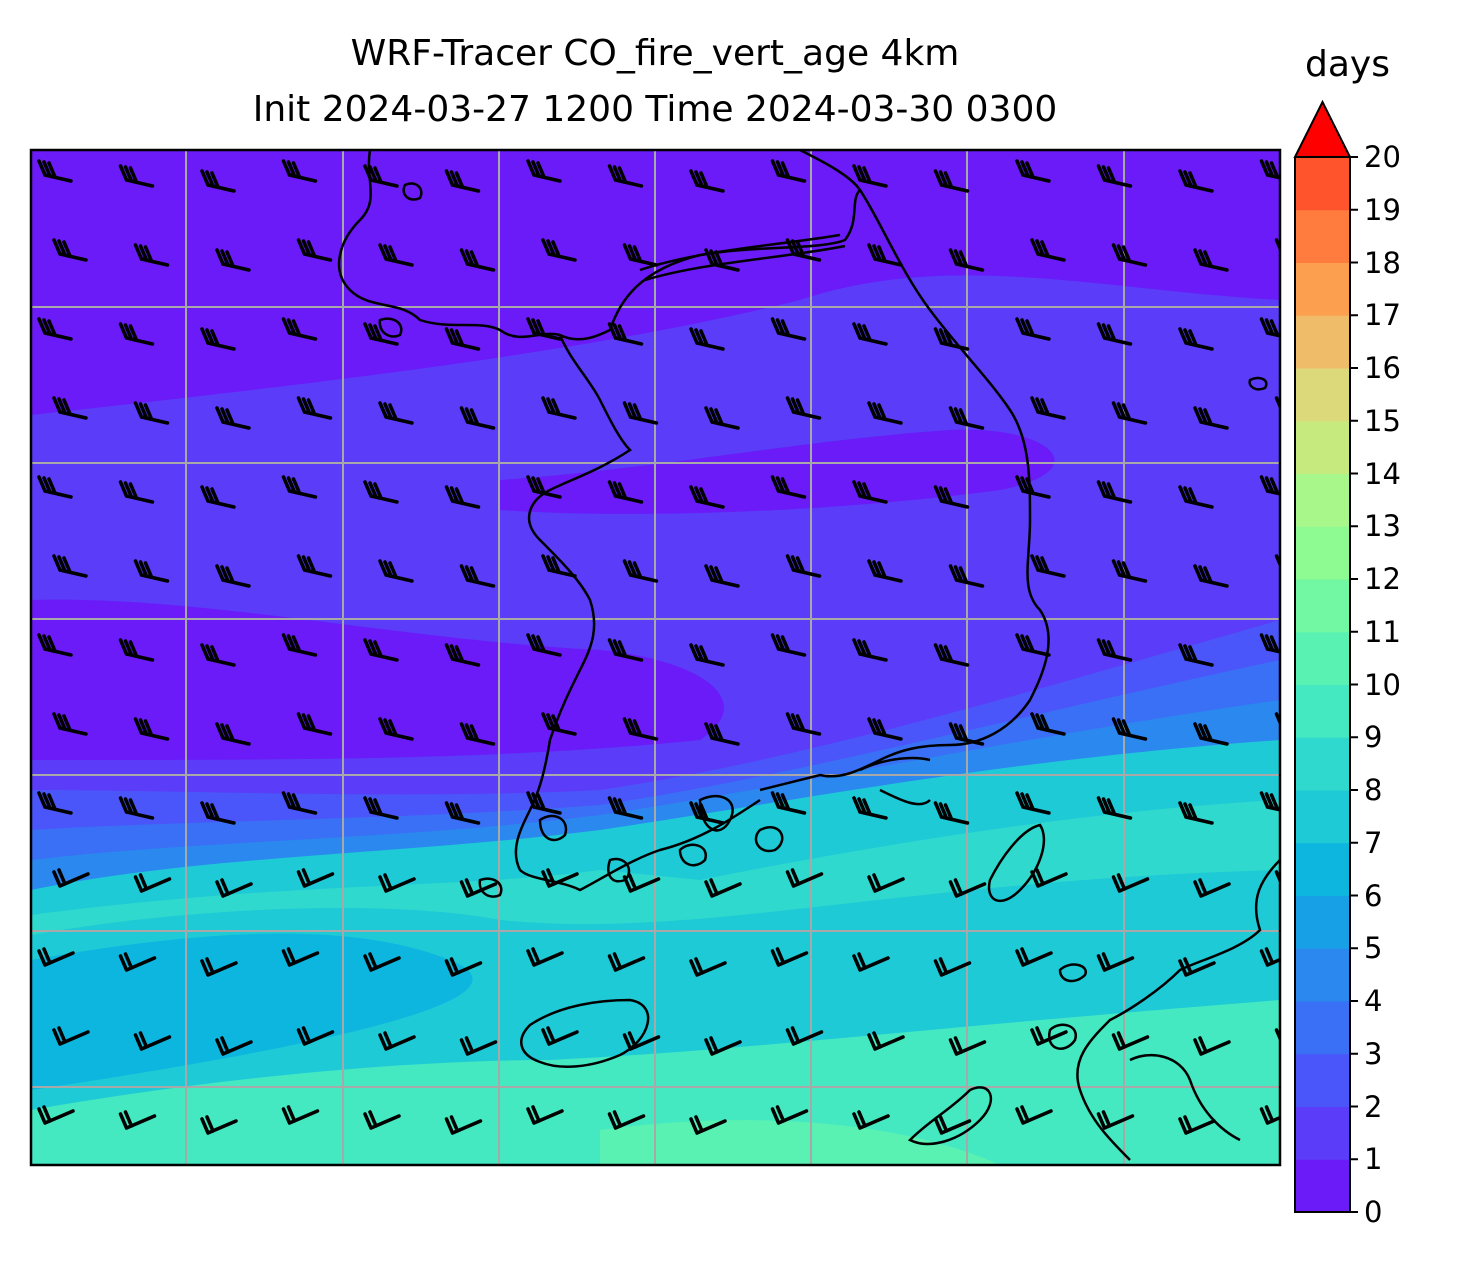 This screenshot has width=1462, height=1267. I want to click on colorbar-swatches, so click(1322, 656).